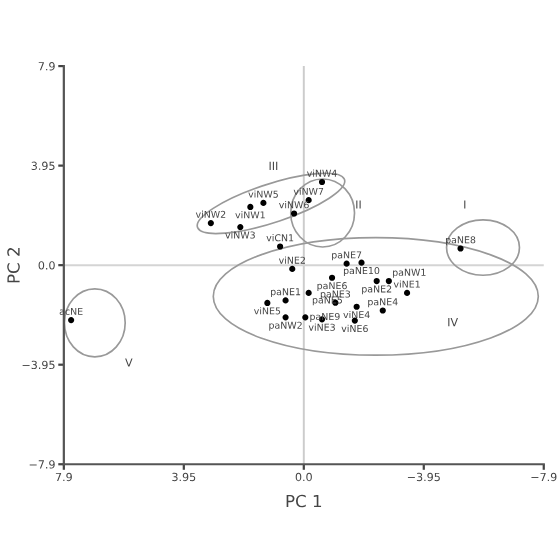  I want to click on y-axis-title: PC 2, so click(13, 265).